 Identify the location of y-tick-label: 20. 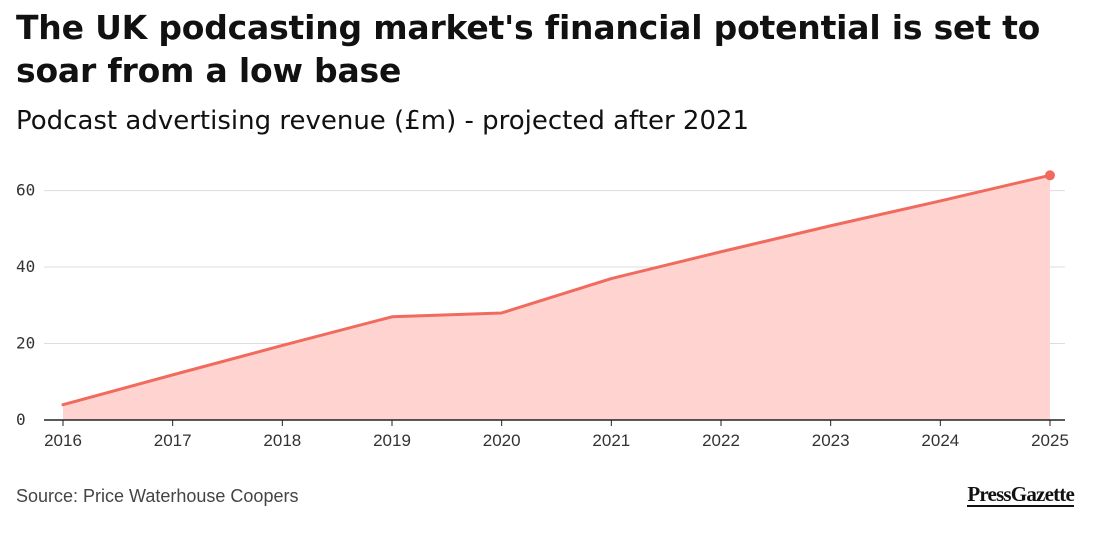
(25, 343).